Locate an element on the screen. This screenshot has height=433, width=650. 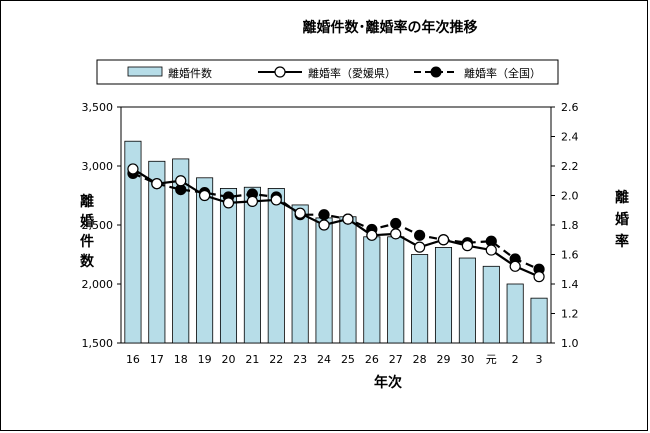
right-tick-label: 2.4 is located at coordinates (570, 137).